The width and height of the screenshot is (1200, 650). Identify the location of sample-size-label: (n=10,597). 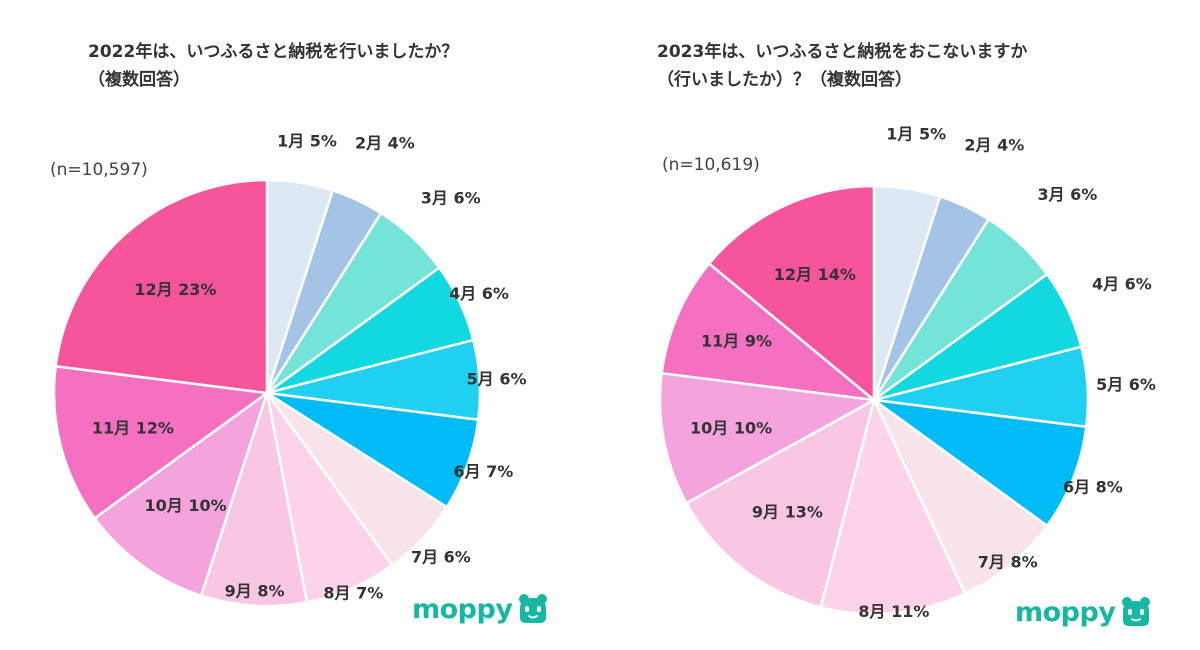
(99, 170).